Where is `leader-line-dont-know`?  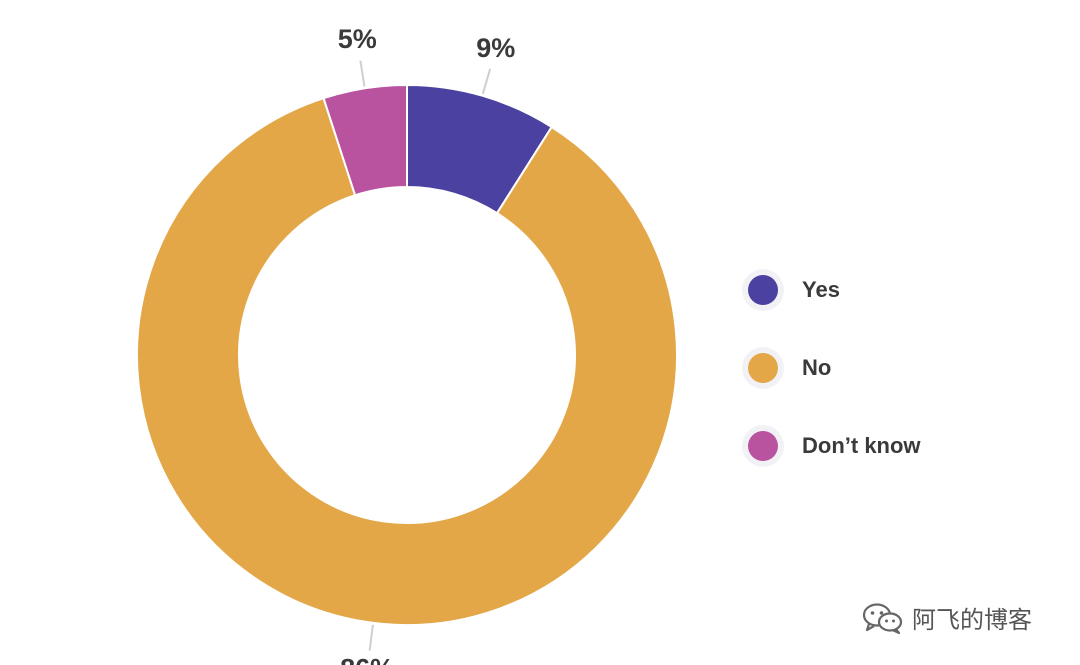 leader-line-dont-know is located at coordinates (362, 73).